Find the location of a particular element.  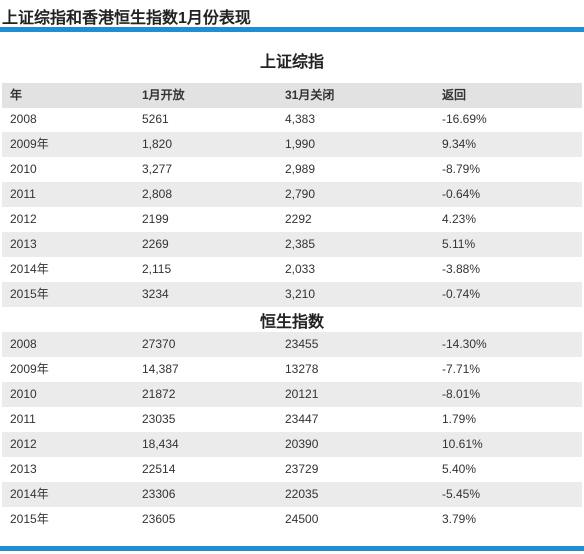

table-cell: 9.34% is located at coordinates (459, 144).